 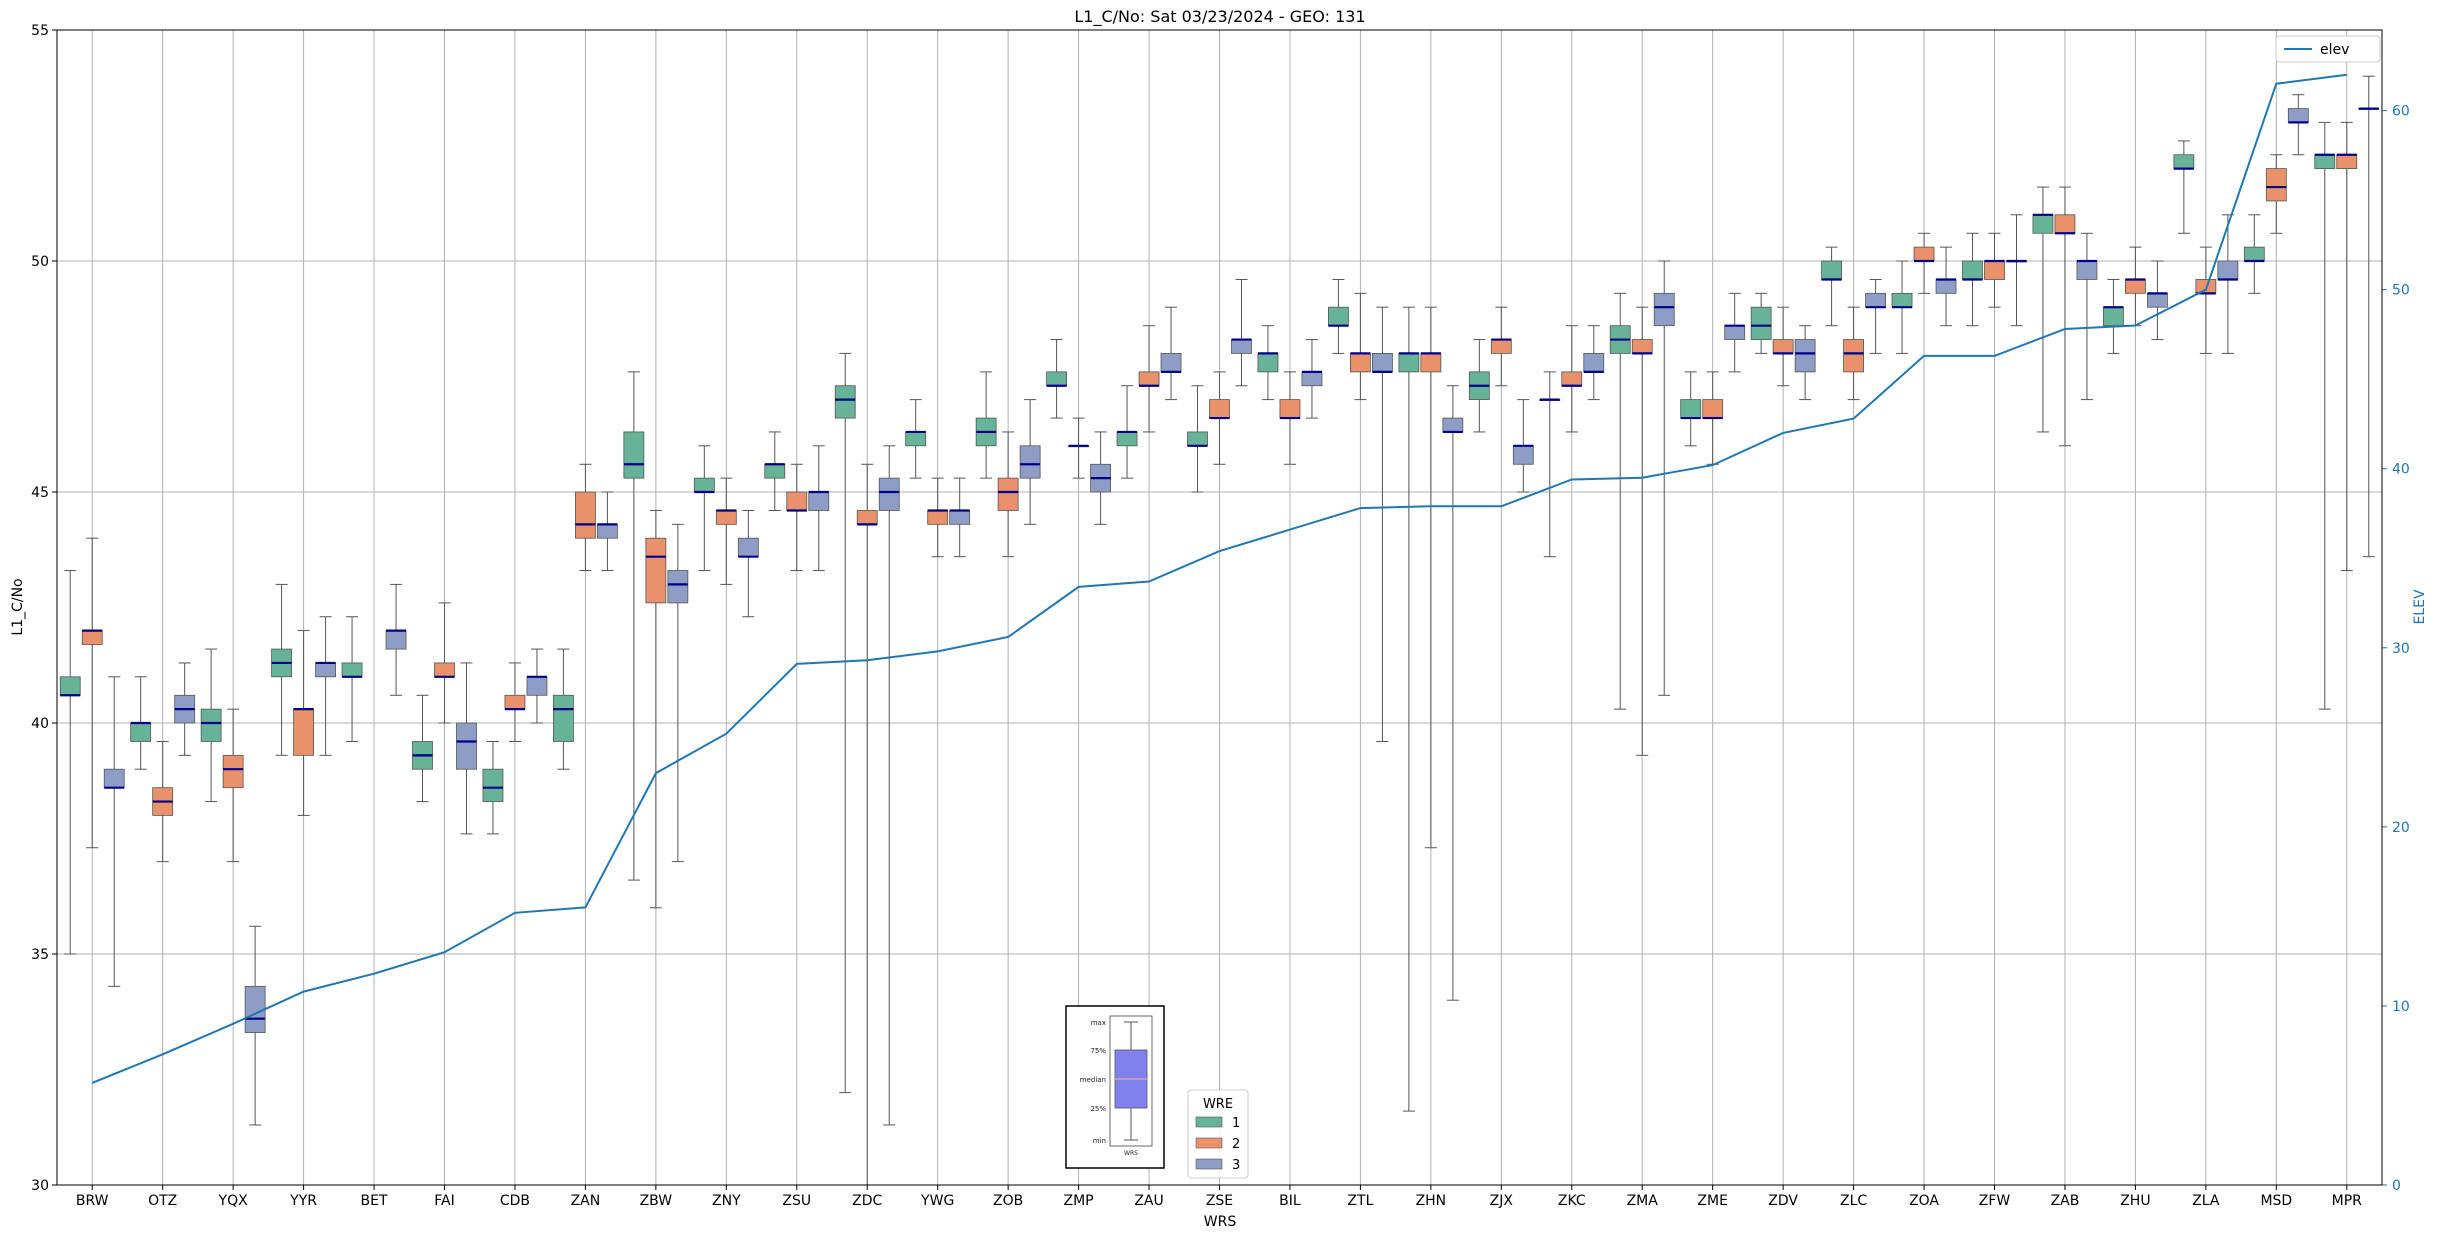 I want to click on box-yqx-wre1, so click(x=211, y=725).